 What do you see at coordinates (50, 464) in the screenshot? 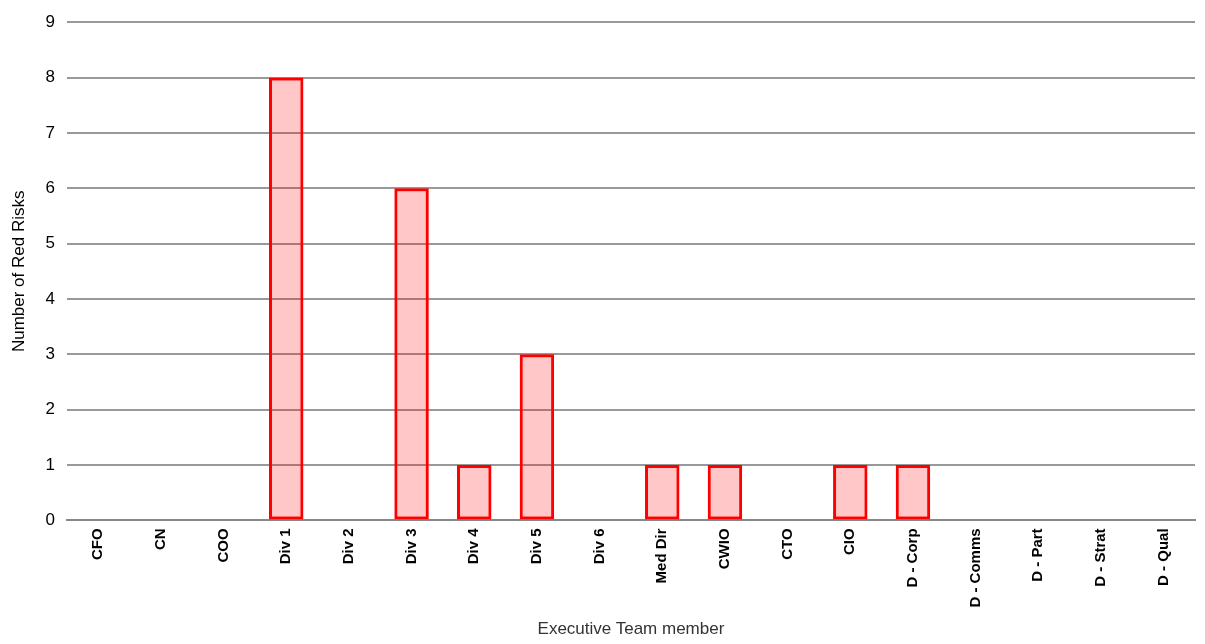
I see `y-tick-label: 1` at bounding box center [50, 464].